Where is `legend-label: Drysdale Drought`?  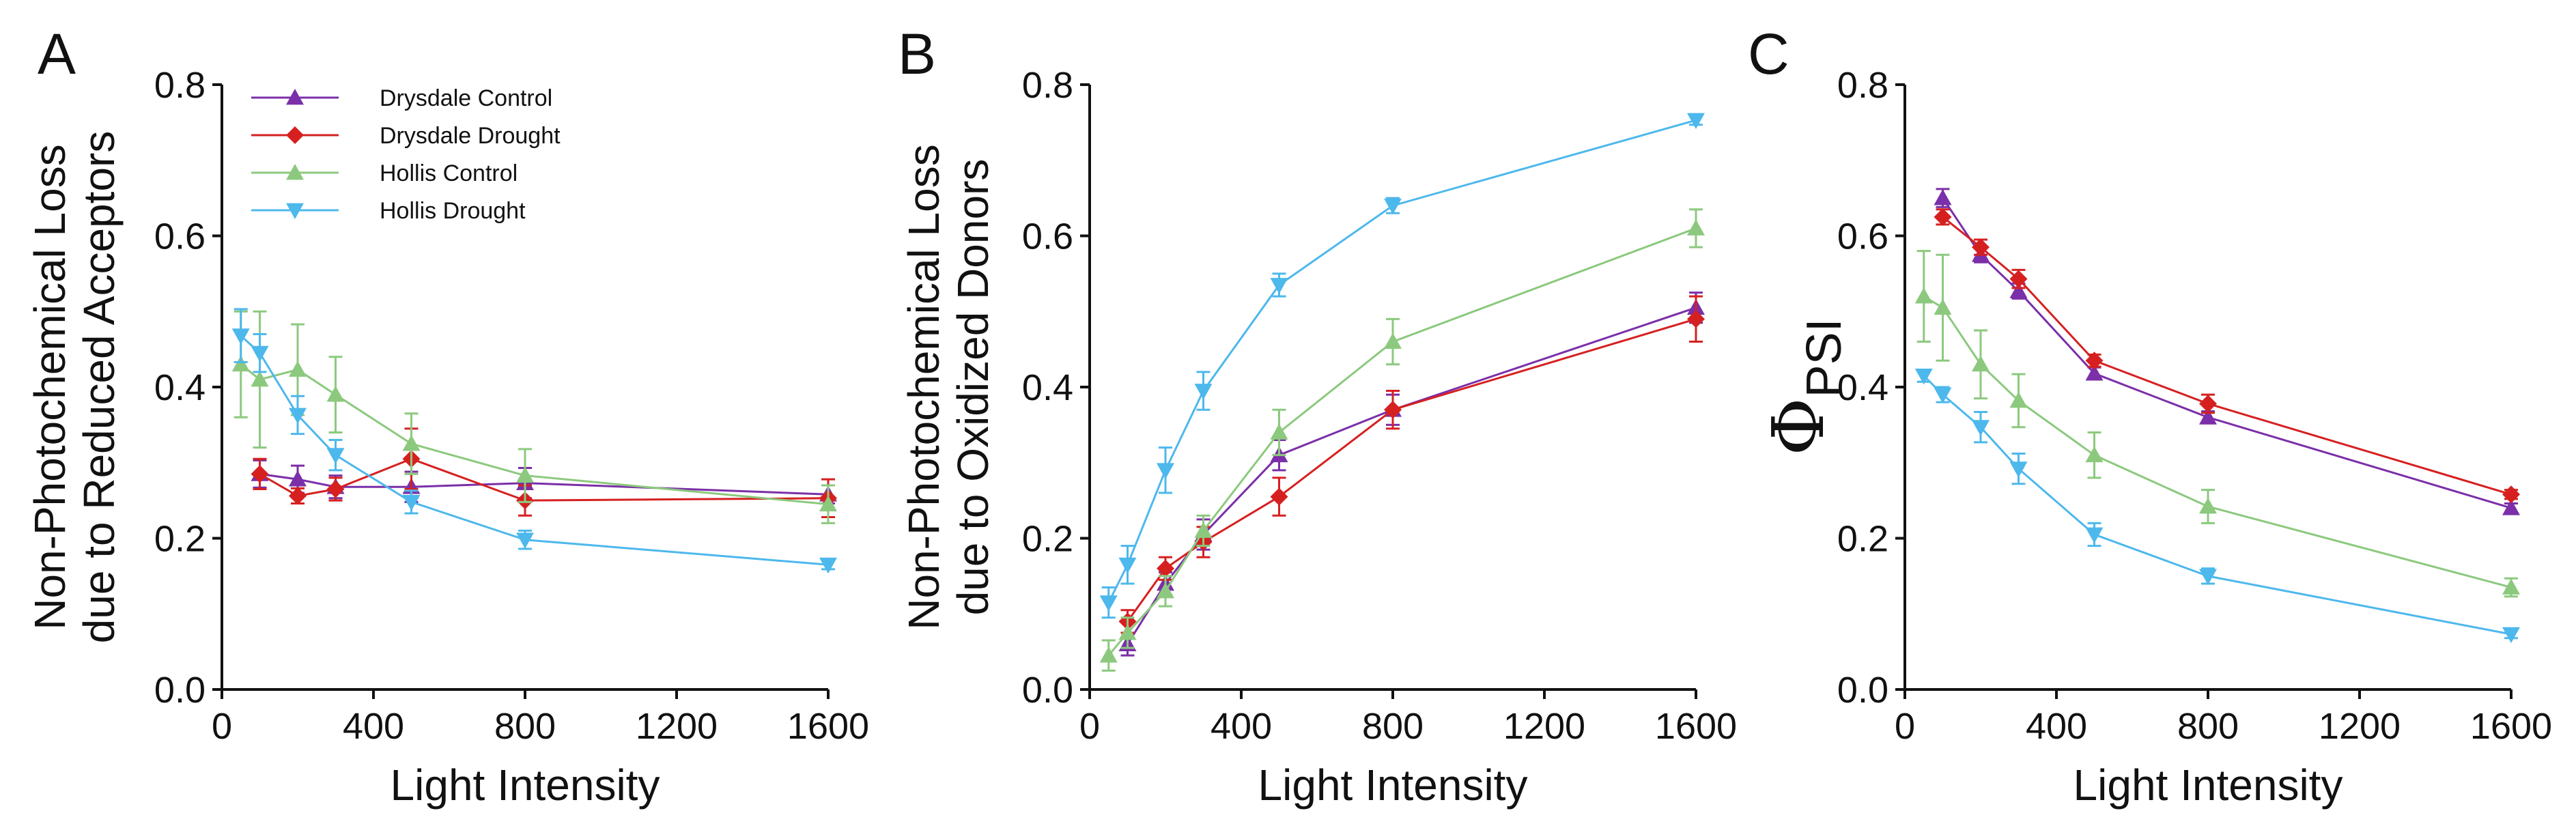
legend-label: Drysdale Drought is located at coordinates (470, 136).